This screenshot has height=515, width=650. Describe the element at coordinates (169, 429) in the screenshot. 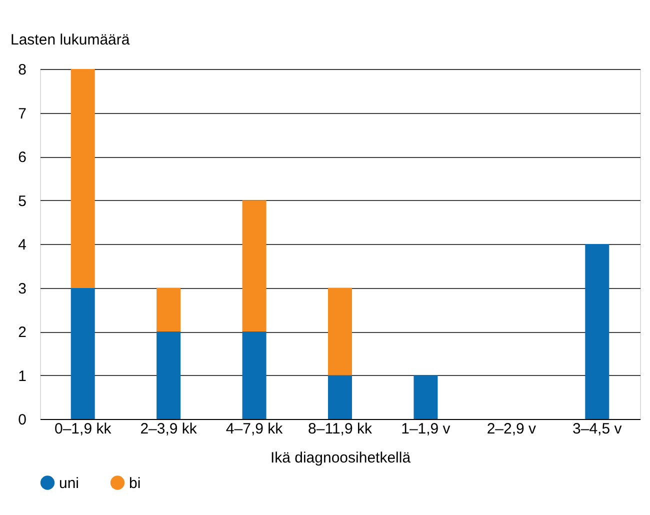

I see `x-tick-label: 2–3,9 kk` at that location.